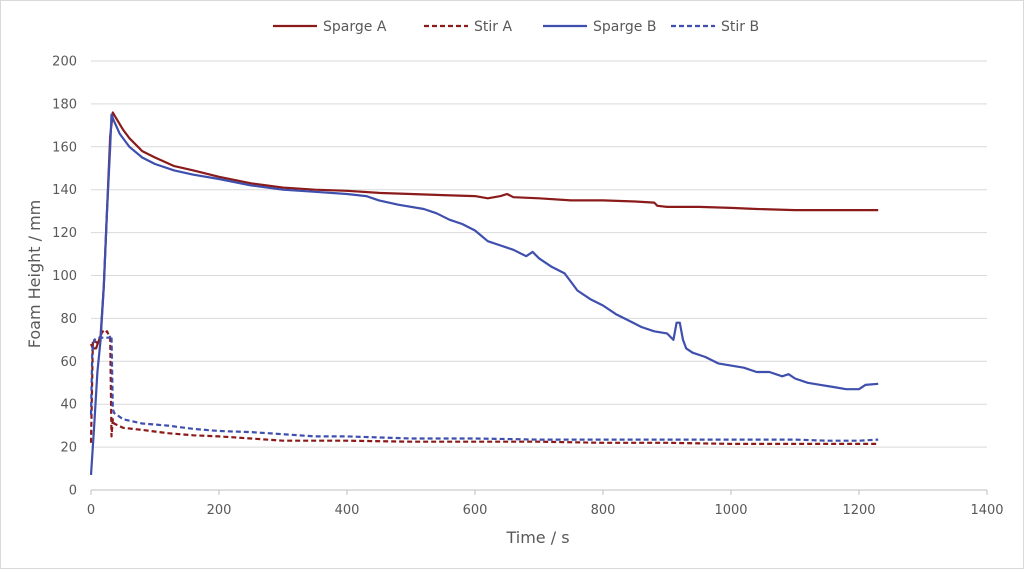  I want to click on x-tick-label: 600, so click(475, 510).